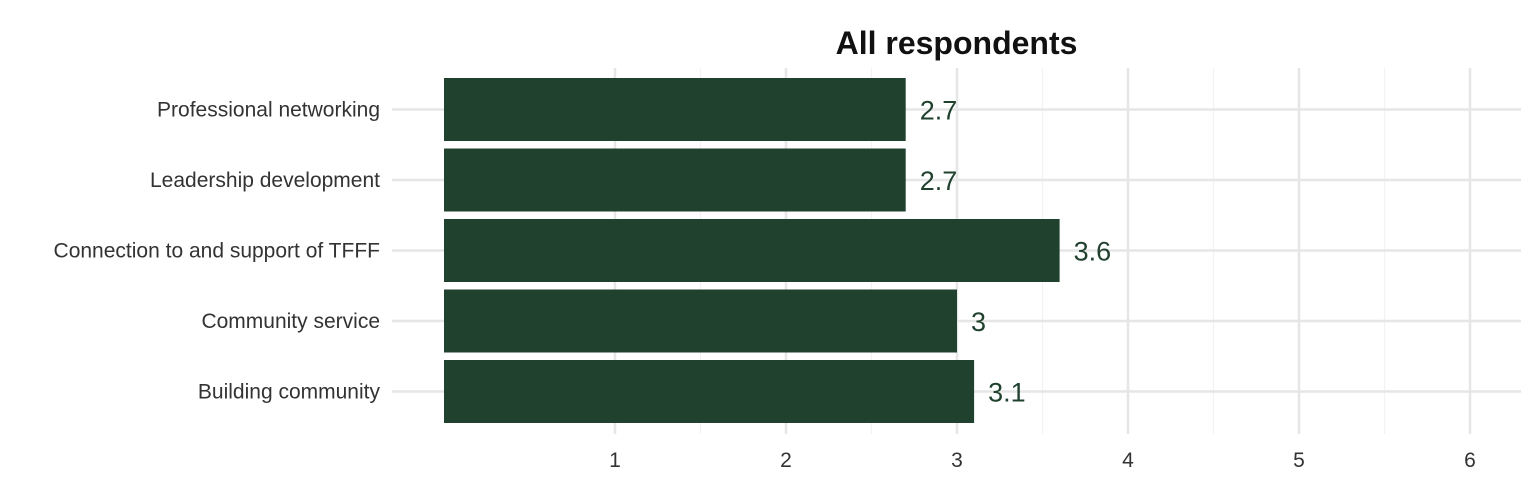 The height and width of the screenshot is (480, 1536). Describe the element at coordinates (265, 180) in the screenshot. I see `category-label: Leadership development` at that location.